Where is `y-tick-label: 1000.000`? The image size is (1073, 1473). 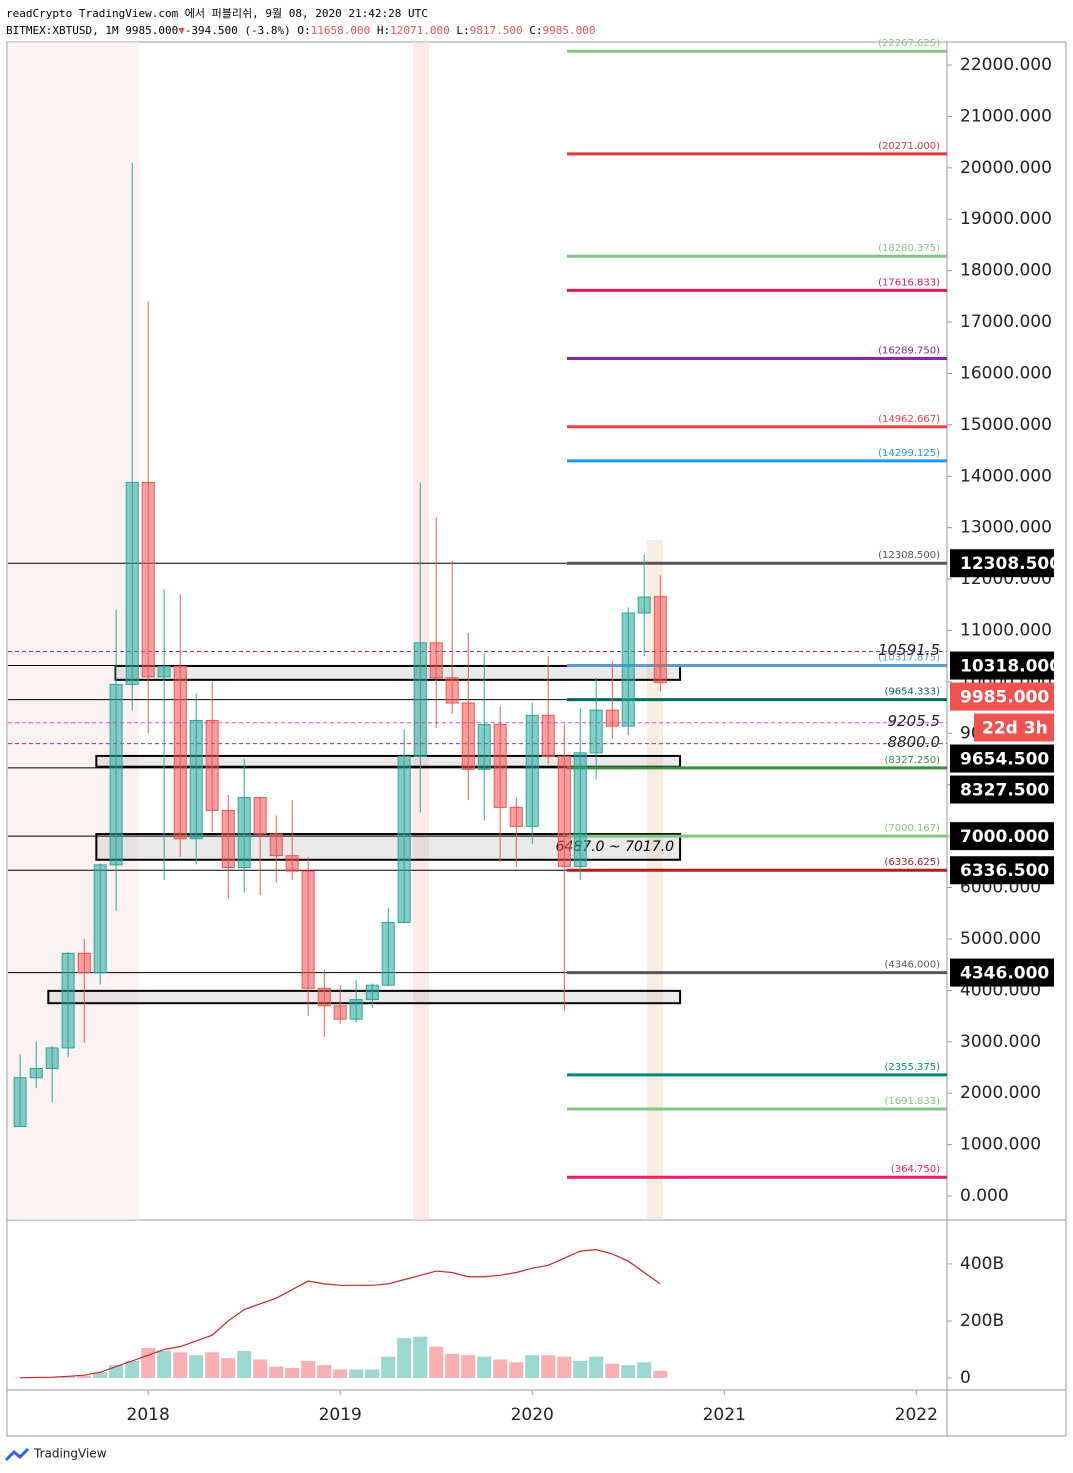 y-tick-label: 1000.000 is located at coordinates (1000, 1145).